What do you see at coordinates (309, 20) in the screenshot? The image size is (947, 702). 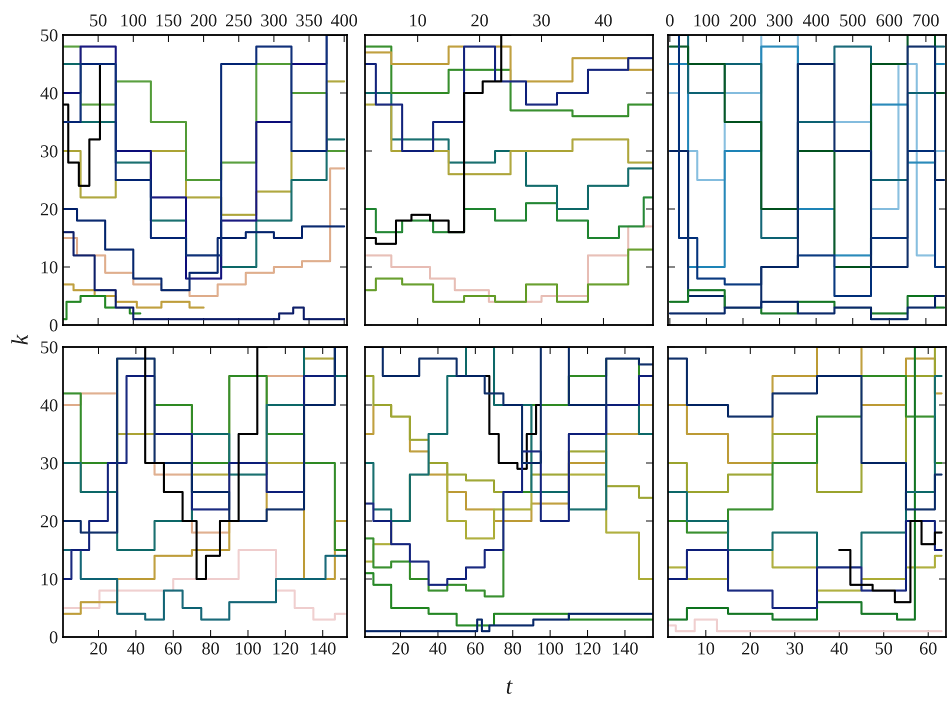 I see `x-tick-label: 350` at bounding box center [309, 20].